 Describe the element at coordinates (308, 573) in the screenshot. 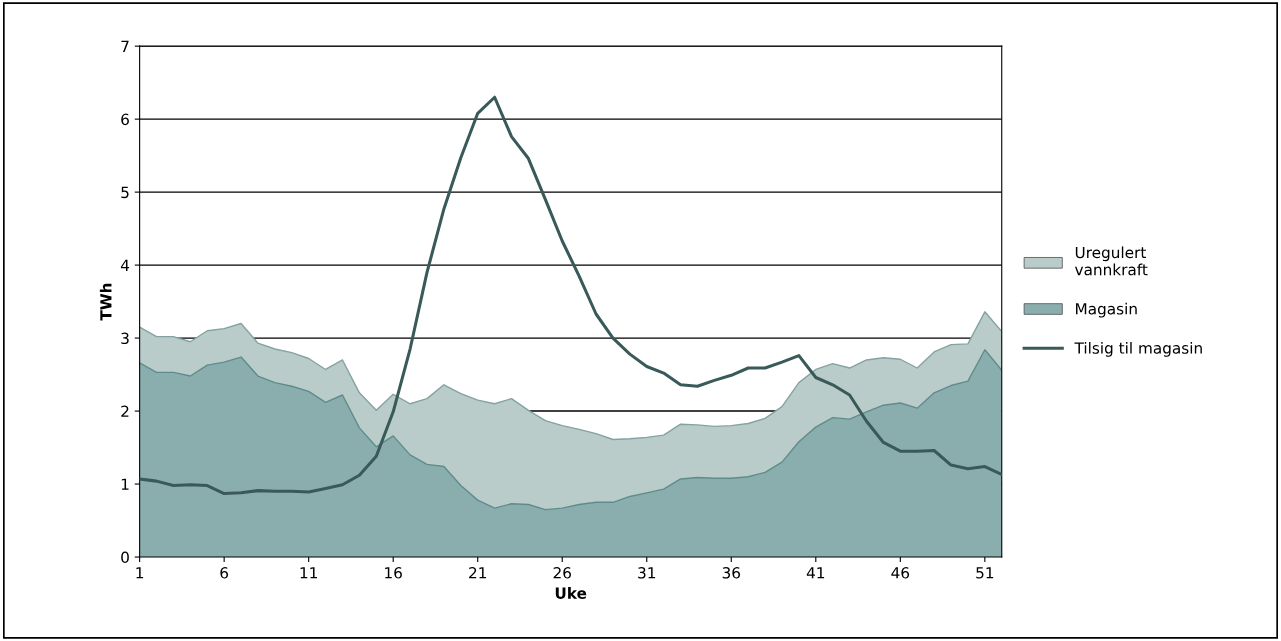

I see `x-tick-label: 11` at that location.